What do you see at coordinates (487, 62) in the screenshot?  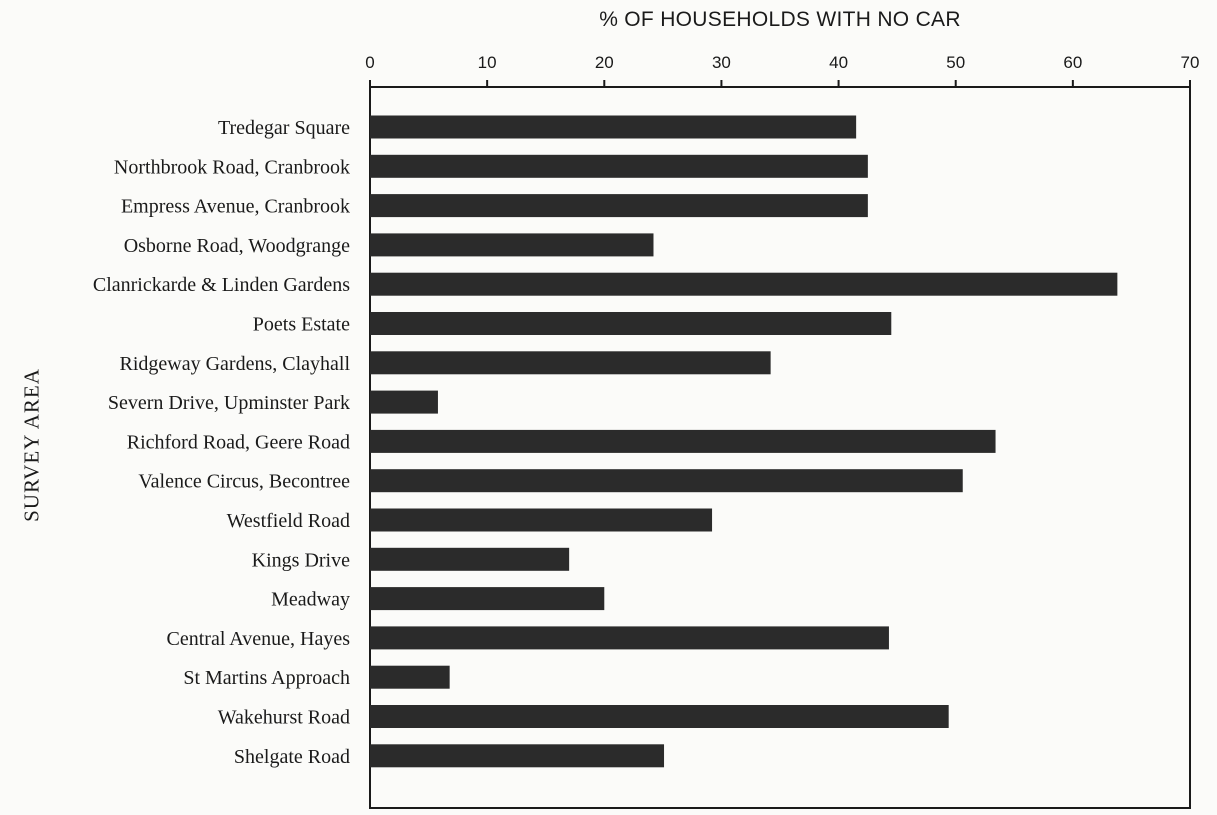 I see `x-tick-label-10: 10` at bounding box center [487, 62].